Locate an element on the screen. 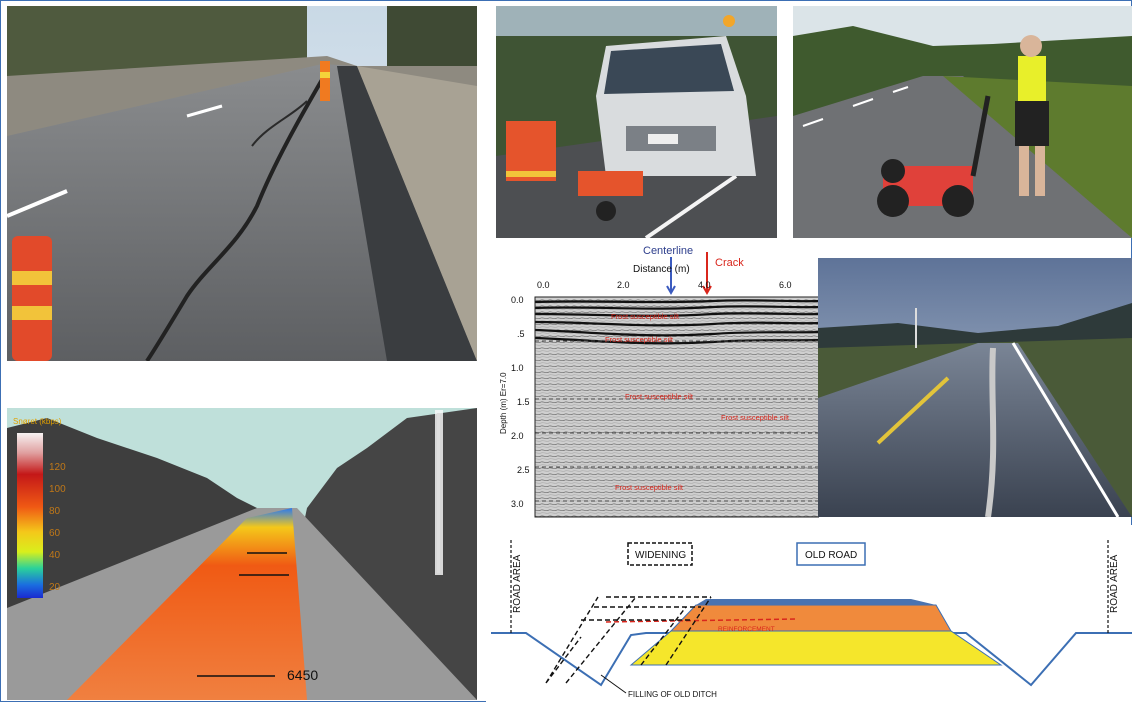 This screenshot has height=704, width=1134. y-tick-label: 2.0 is located at coordinates (517, 436).